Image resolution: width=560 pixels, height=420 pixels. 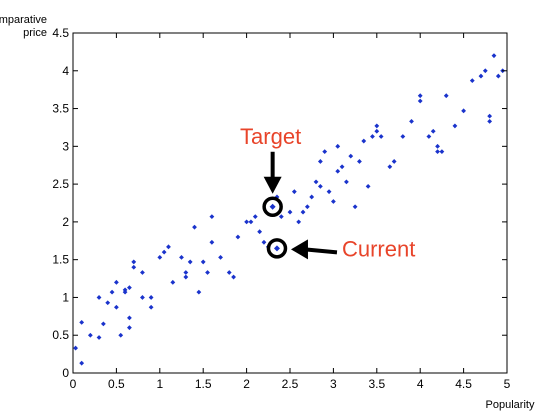 What do you see at coordinates (321, 251) in the screenshot?
I see `current-arrow-shaft` at bounding box center [321, 251].